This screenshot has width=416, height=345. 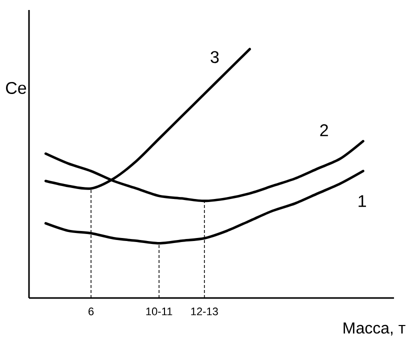 I want to click on x-axis-title: Масса, т, so click(x=375, y=329).